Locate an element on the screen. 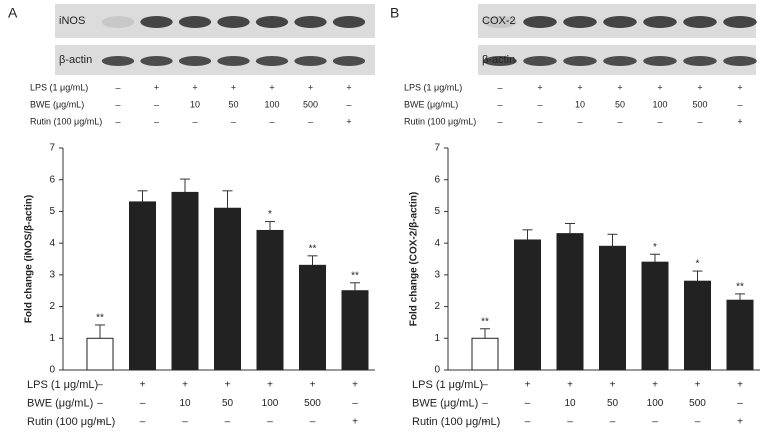 The height and width of the screenshot is (437, 764). y-tick-label: 6 is located at coordinates (437, 179).